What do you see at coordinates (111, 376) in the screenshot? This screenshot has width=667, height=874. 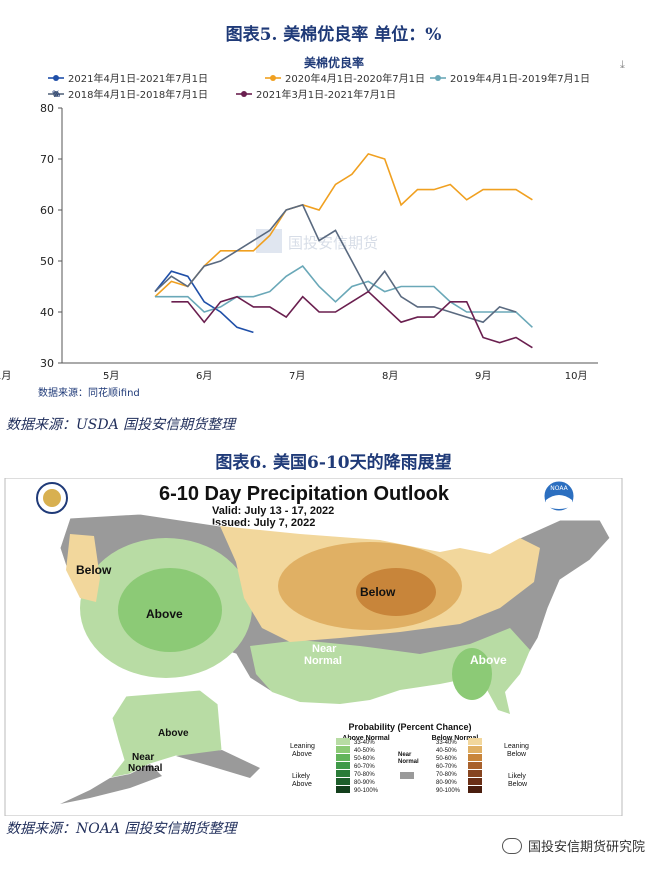 I see `x-tick-label: 5月` at bounding box center [111, 376].